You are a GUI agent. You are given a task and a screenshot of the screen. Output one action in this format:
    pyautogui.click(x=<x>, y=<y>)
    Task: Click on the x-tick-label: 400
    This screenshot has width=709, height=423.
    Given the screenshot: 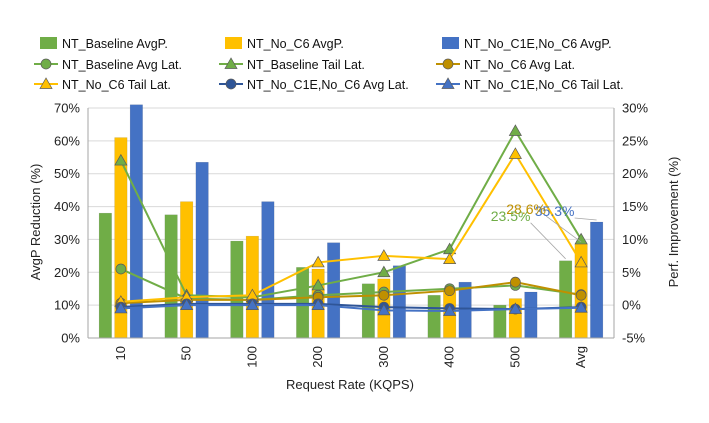 What is the action you would take?
    pyautogui.click(x=449, y=357)
    